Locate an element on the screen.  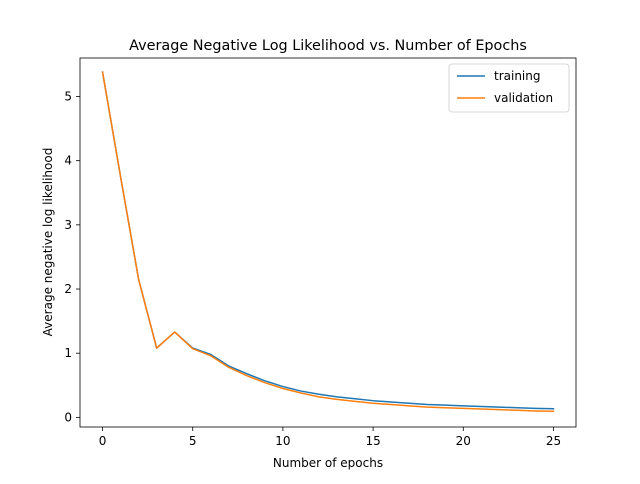
x-axis-label: Number of epochs is located at coordinates (328, 463).